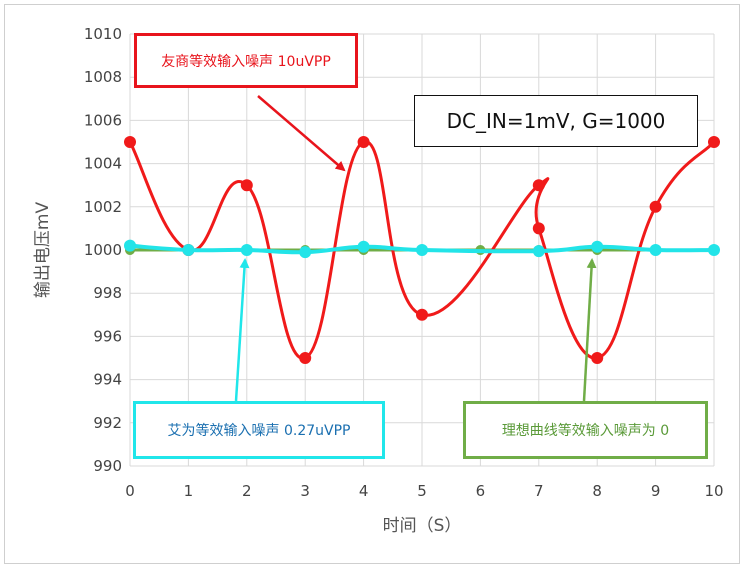  Describe the element at coordinates (259, 430) in the screenshot. I see `annotation-awinic-noise: 艾为等效输入噪声 0.27uVPP` at that location.